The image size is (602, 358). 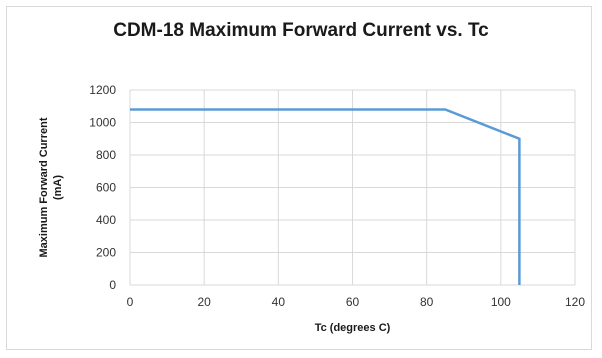 I want to click on y-tick-label: 600, so click(x=106, y=188).